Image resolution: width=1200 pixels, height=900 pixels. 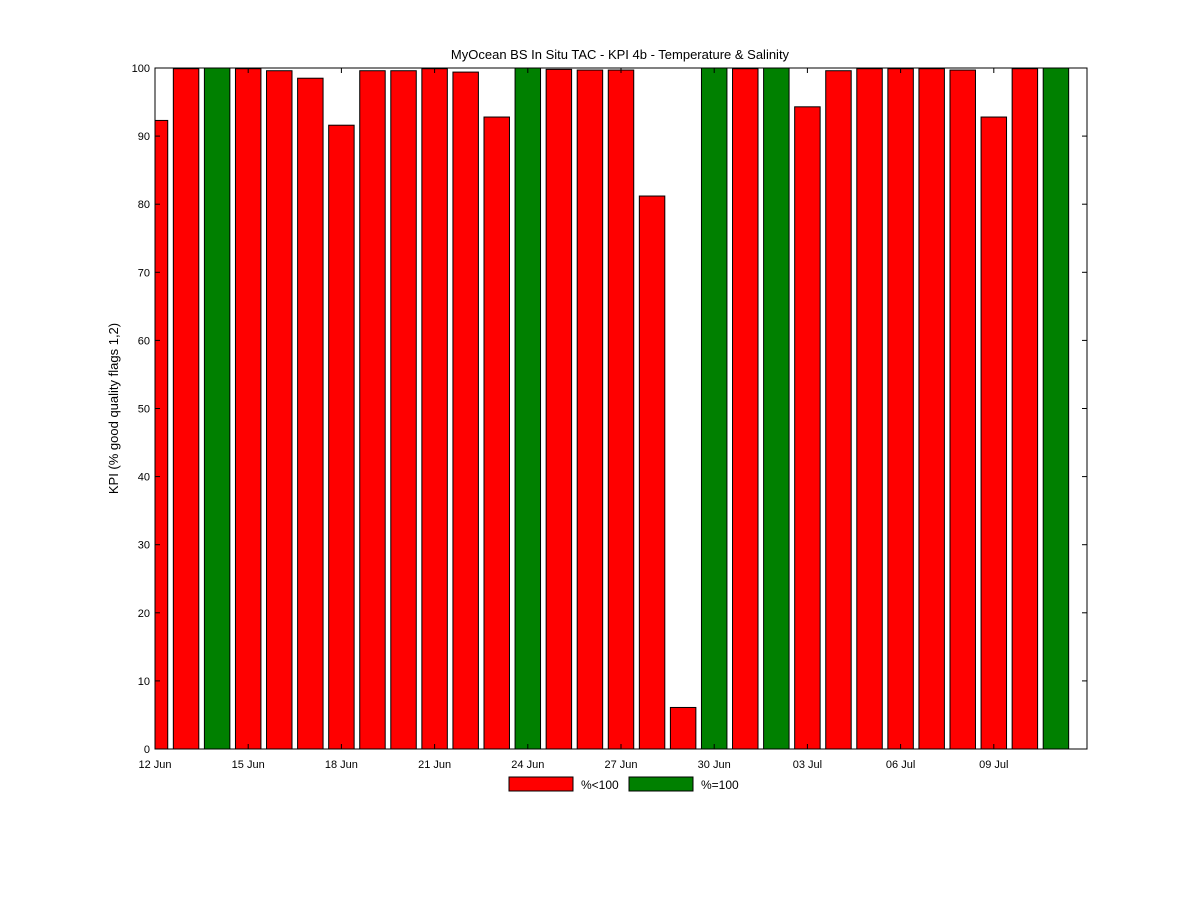 What do you see at coordinates (620, 765) in the screenshot?
I see `x-tick-label: 27 Jun` at bounding box center [620, 765].